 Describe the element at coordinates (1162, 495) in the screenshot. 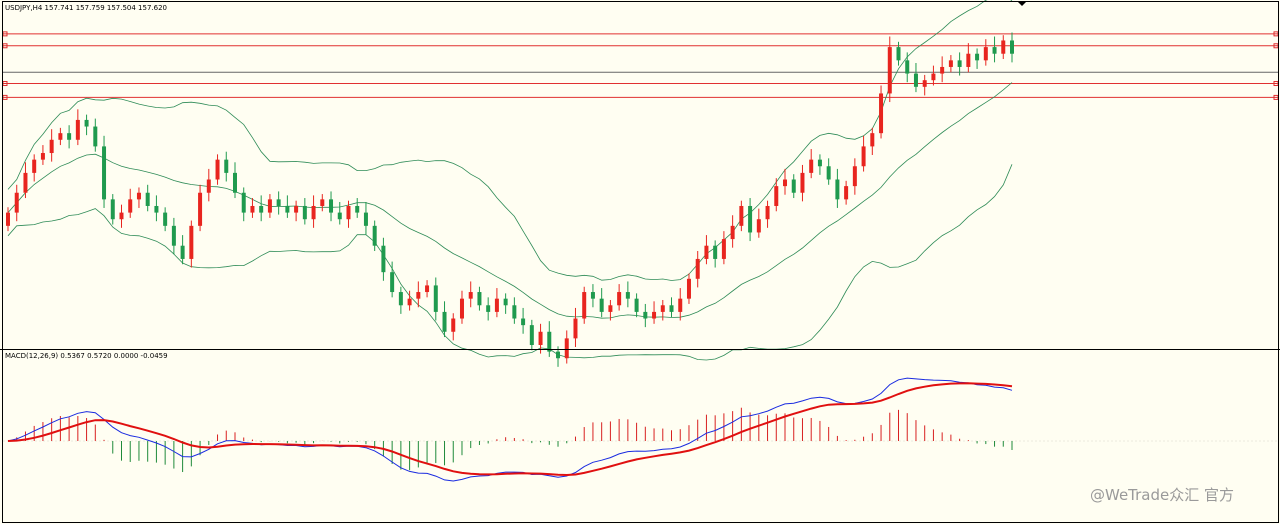

I see `watermark: @WeTrade众汇 官方` at that location.